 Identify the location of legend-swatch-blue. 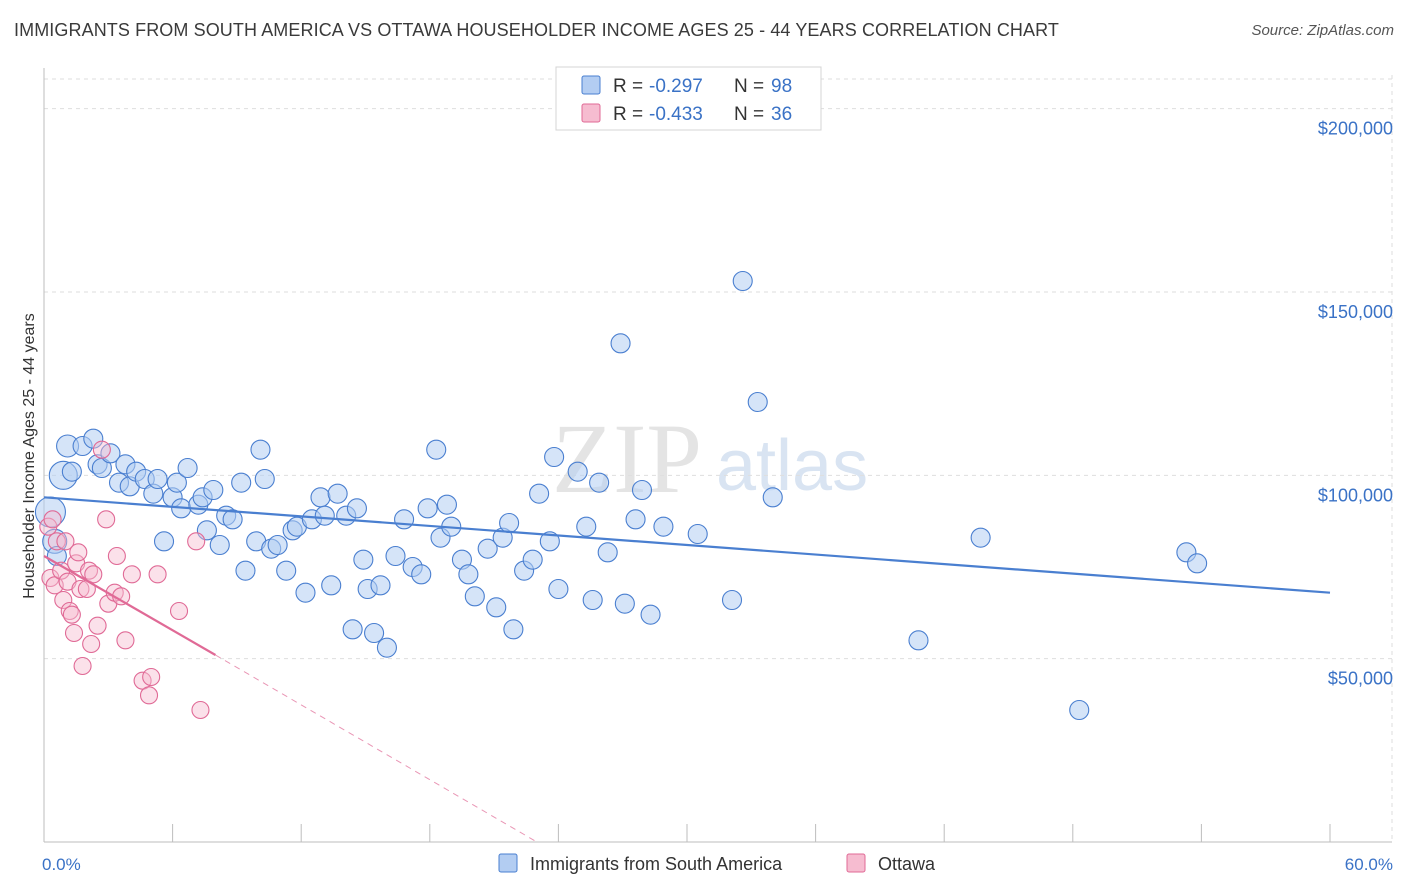
(591, 85).